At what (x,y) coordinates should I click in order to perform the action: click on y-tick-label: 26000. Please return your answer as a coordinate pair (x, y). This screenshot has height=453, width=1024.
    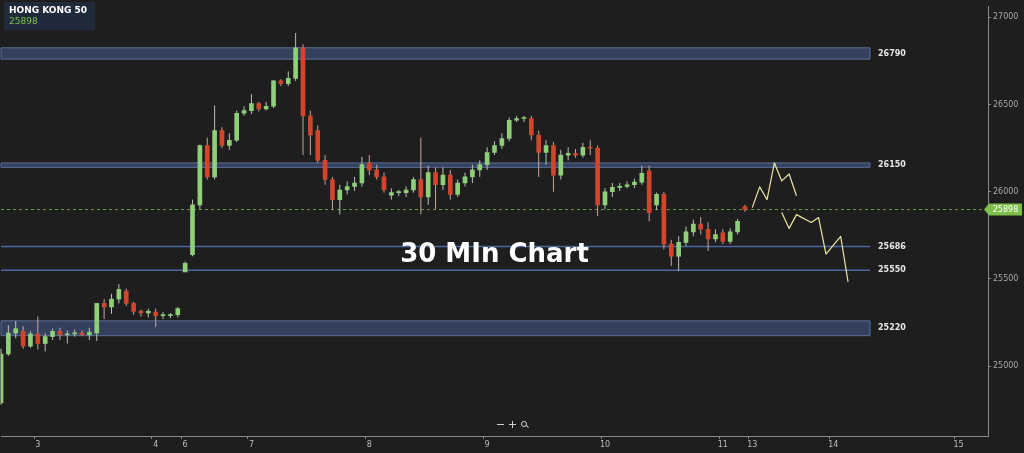
    Looking at the image, I should click on (1006, 191).